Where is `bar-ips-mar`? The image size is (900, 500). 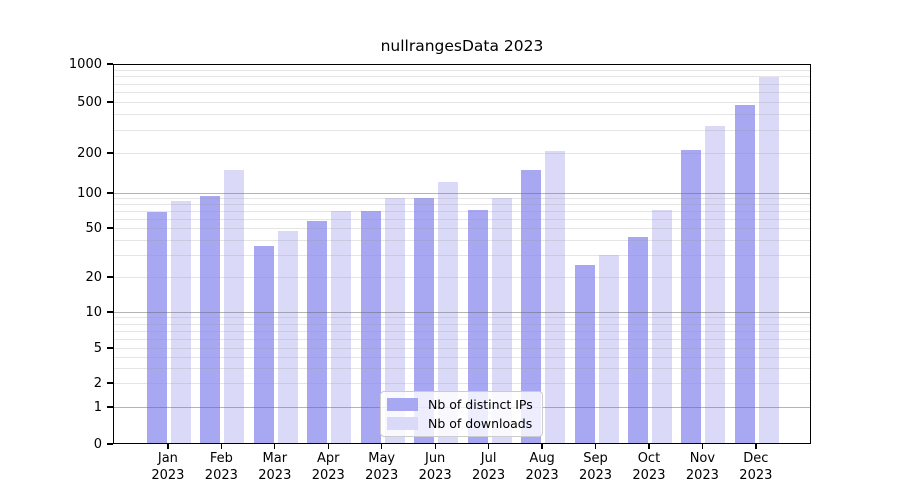 bar-ips-mar is located at coordinates (263, 344).